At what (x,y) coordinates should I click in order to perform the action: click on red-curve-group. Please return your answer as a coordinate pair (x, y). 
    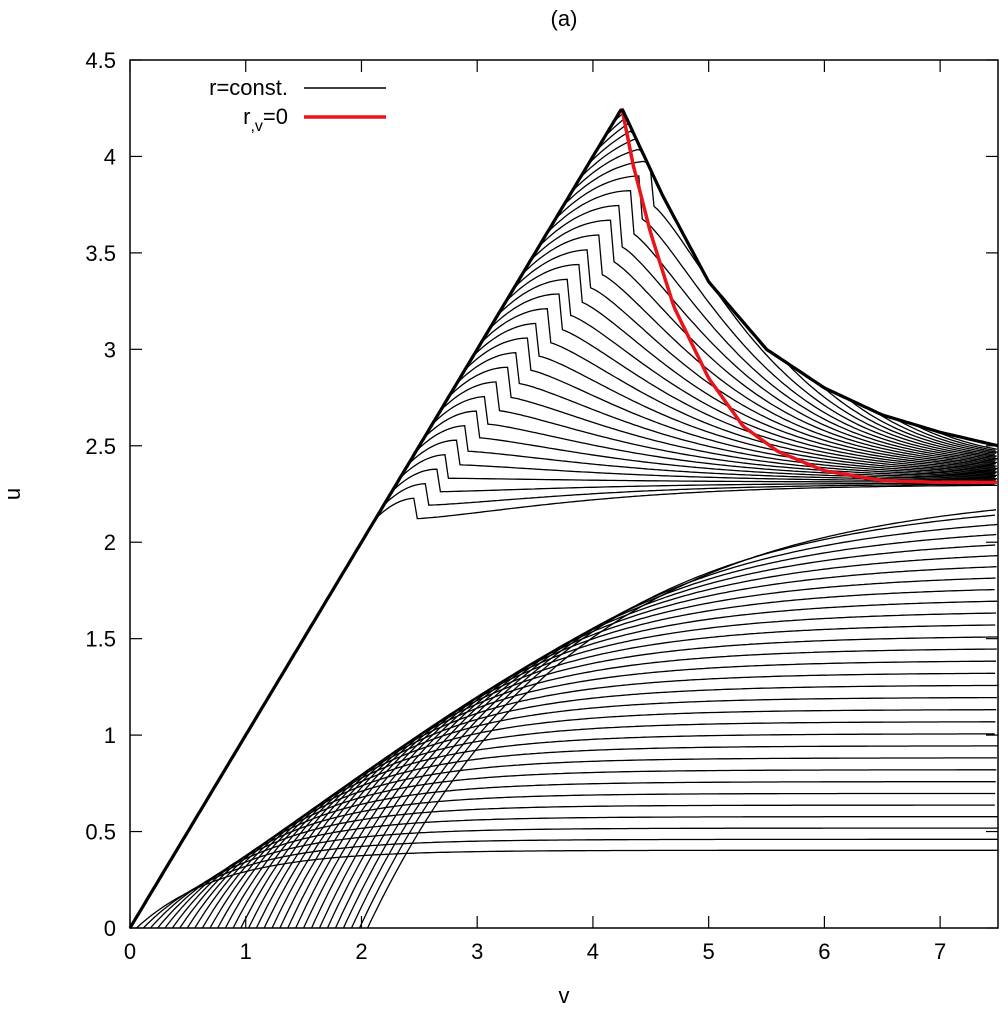
    Looking at the image, I should click on (808, 296).